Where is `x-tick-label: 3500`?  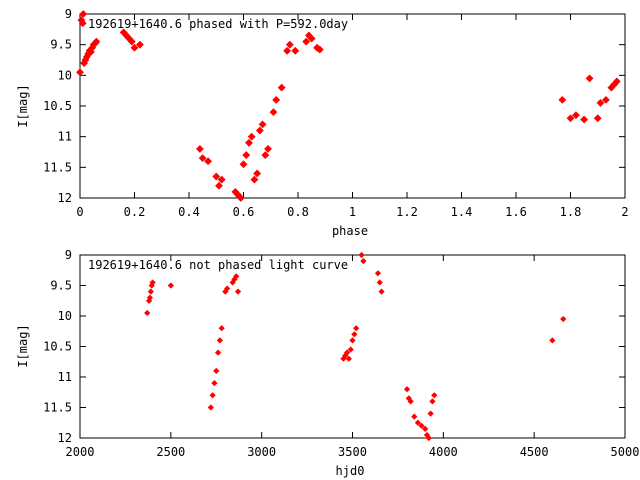
x-tick-label: 3500 is located at coordinates (352, 452).